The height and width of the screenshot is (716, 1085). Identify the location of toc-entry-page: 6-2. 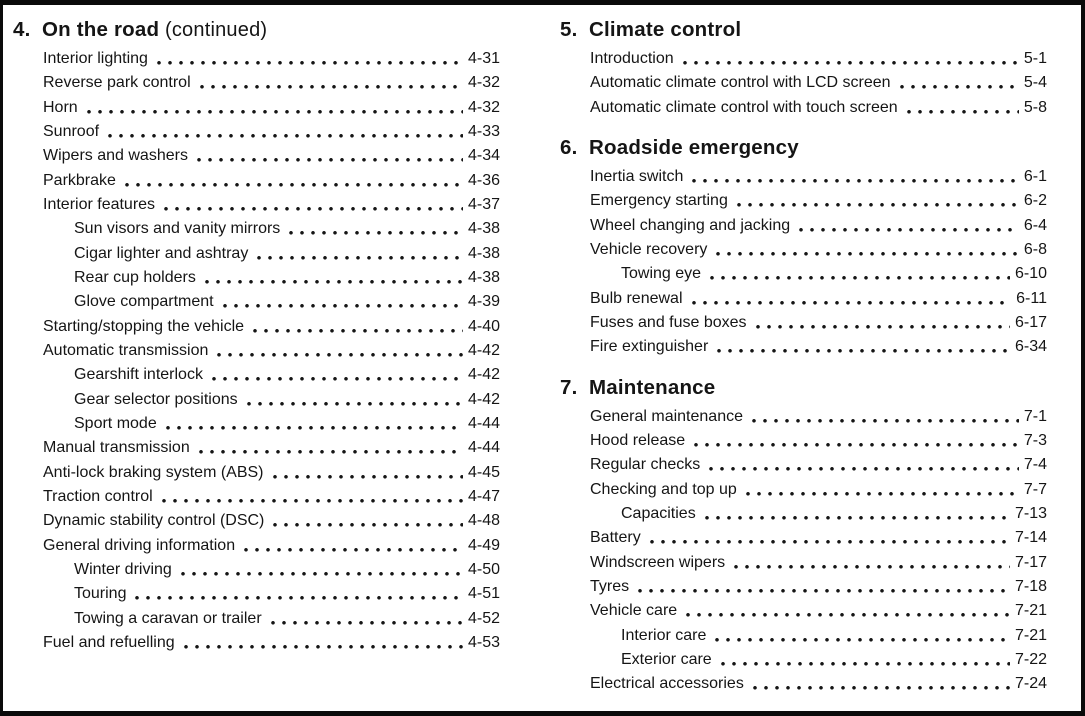
(1035, 201).